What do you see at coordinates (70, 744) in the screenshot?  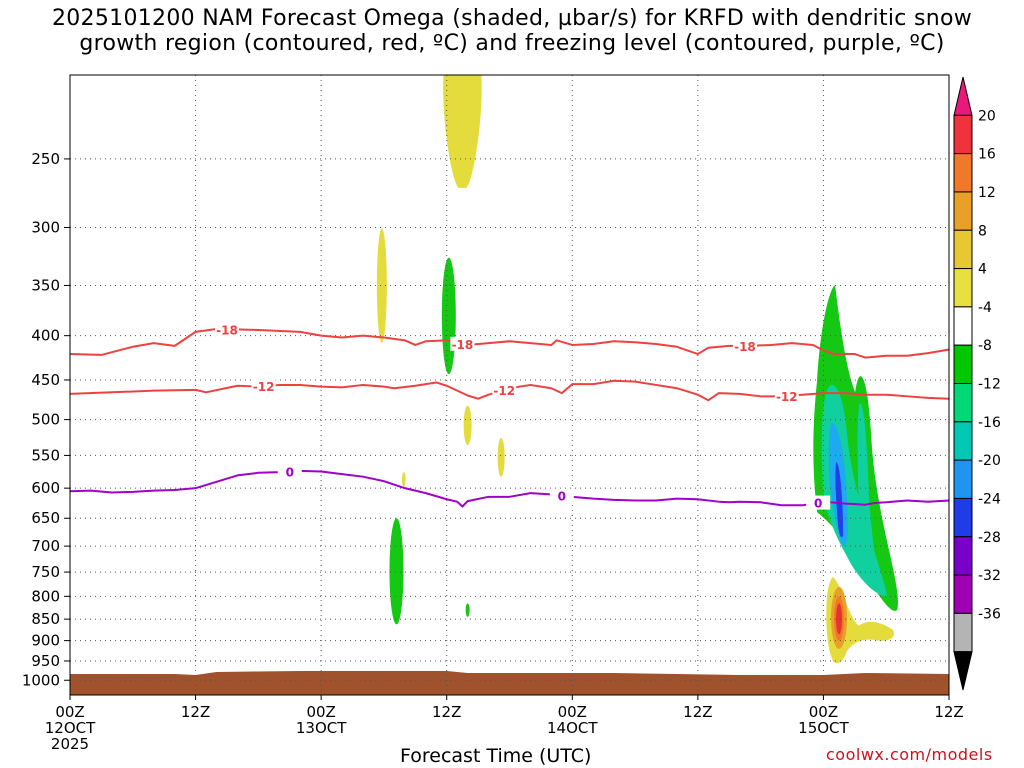 I see `x-tick-label: 2025` at bounding box center [70, 744].